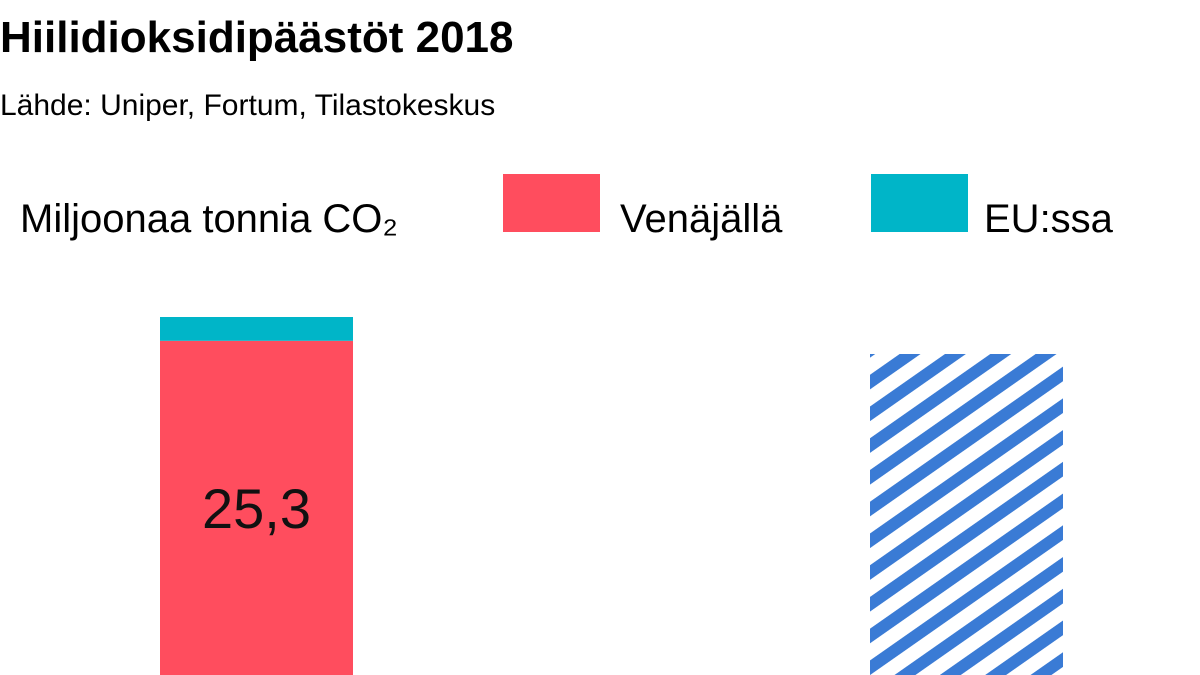 The height and width of the screenshot is (675, 1200). I want to click on chart-title: Hiilidioksidipäästöt 2018, so click(257, 37).